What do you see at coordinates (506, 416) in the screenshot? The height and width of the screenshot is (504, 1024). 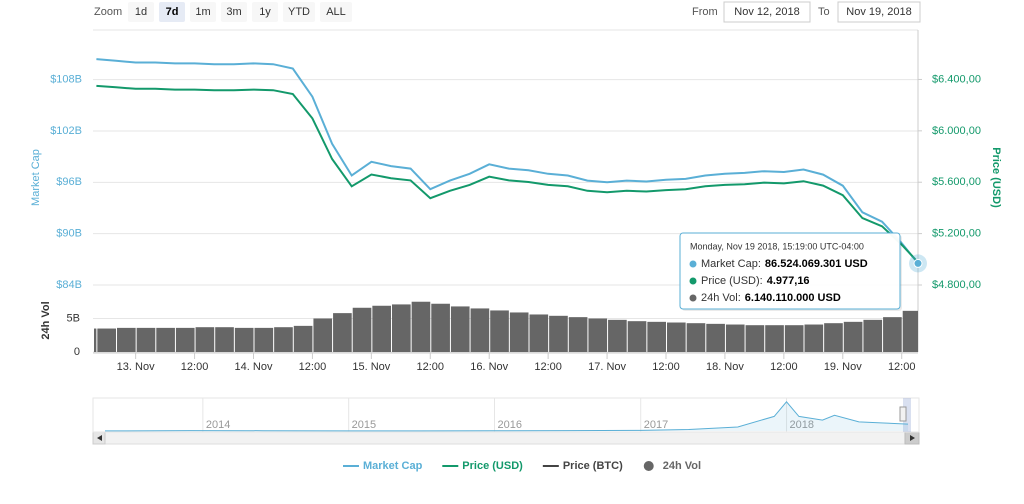 I see `navigator-line` at bounding box center [506, 416].